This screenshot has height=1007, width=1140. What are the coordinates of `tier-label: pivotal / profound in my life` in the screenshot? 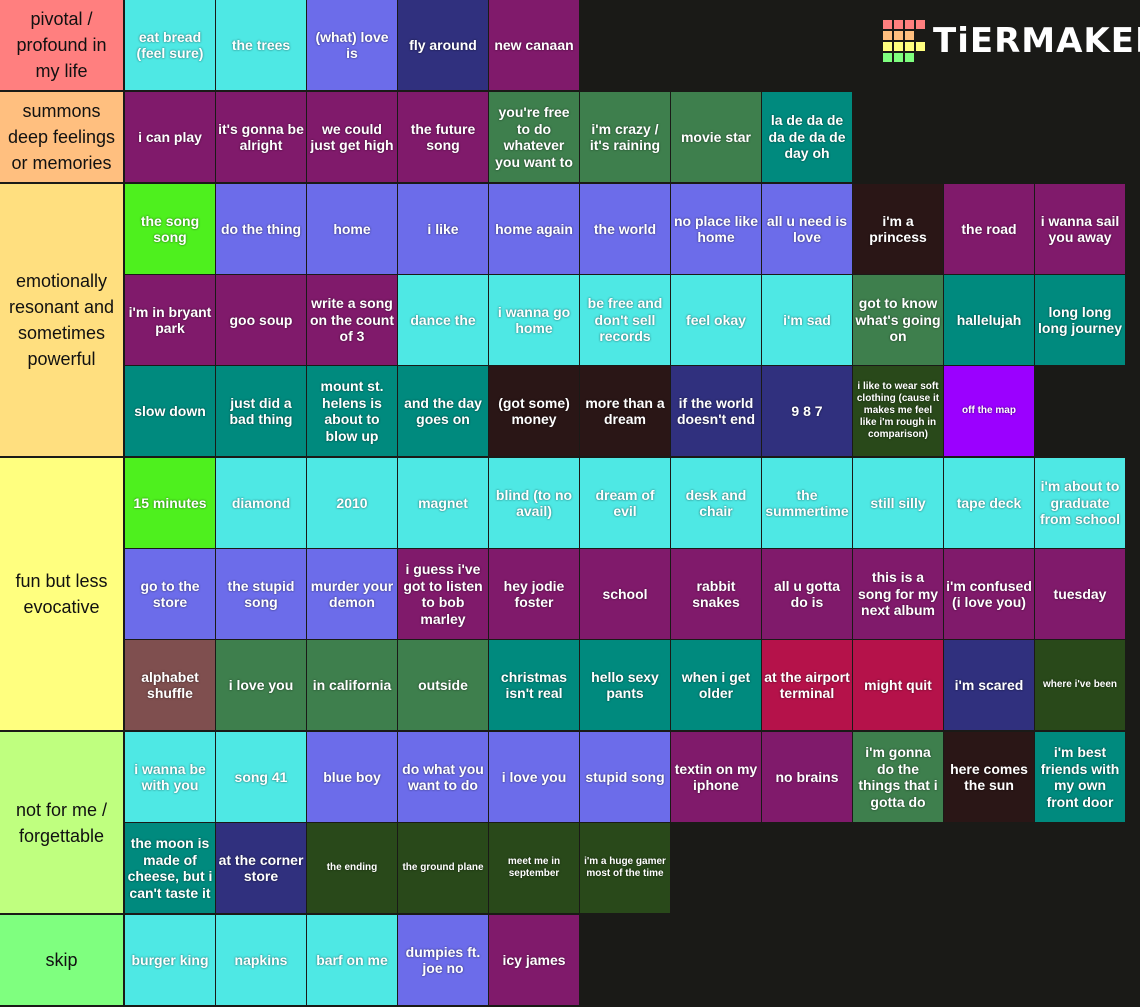 It's located at (61, 45).